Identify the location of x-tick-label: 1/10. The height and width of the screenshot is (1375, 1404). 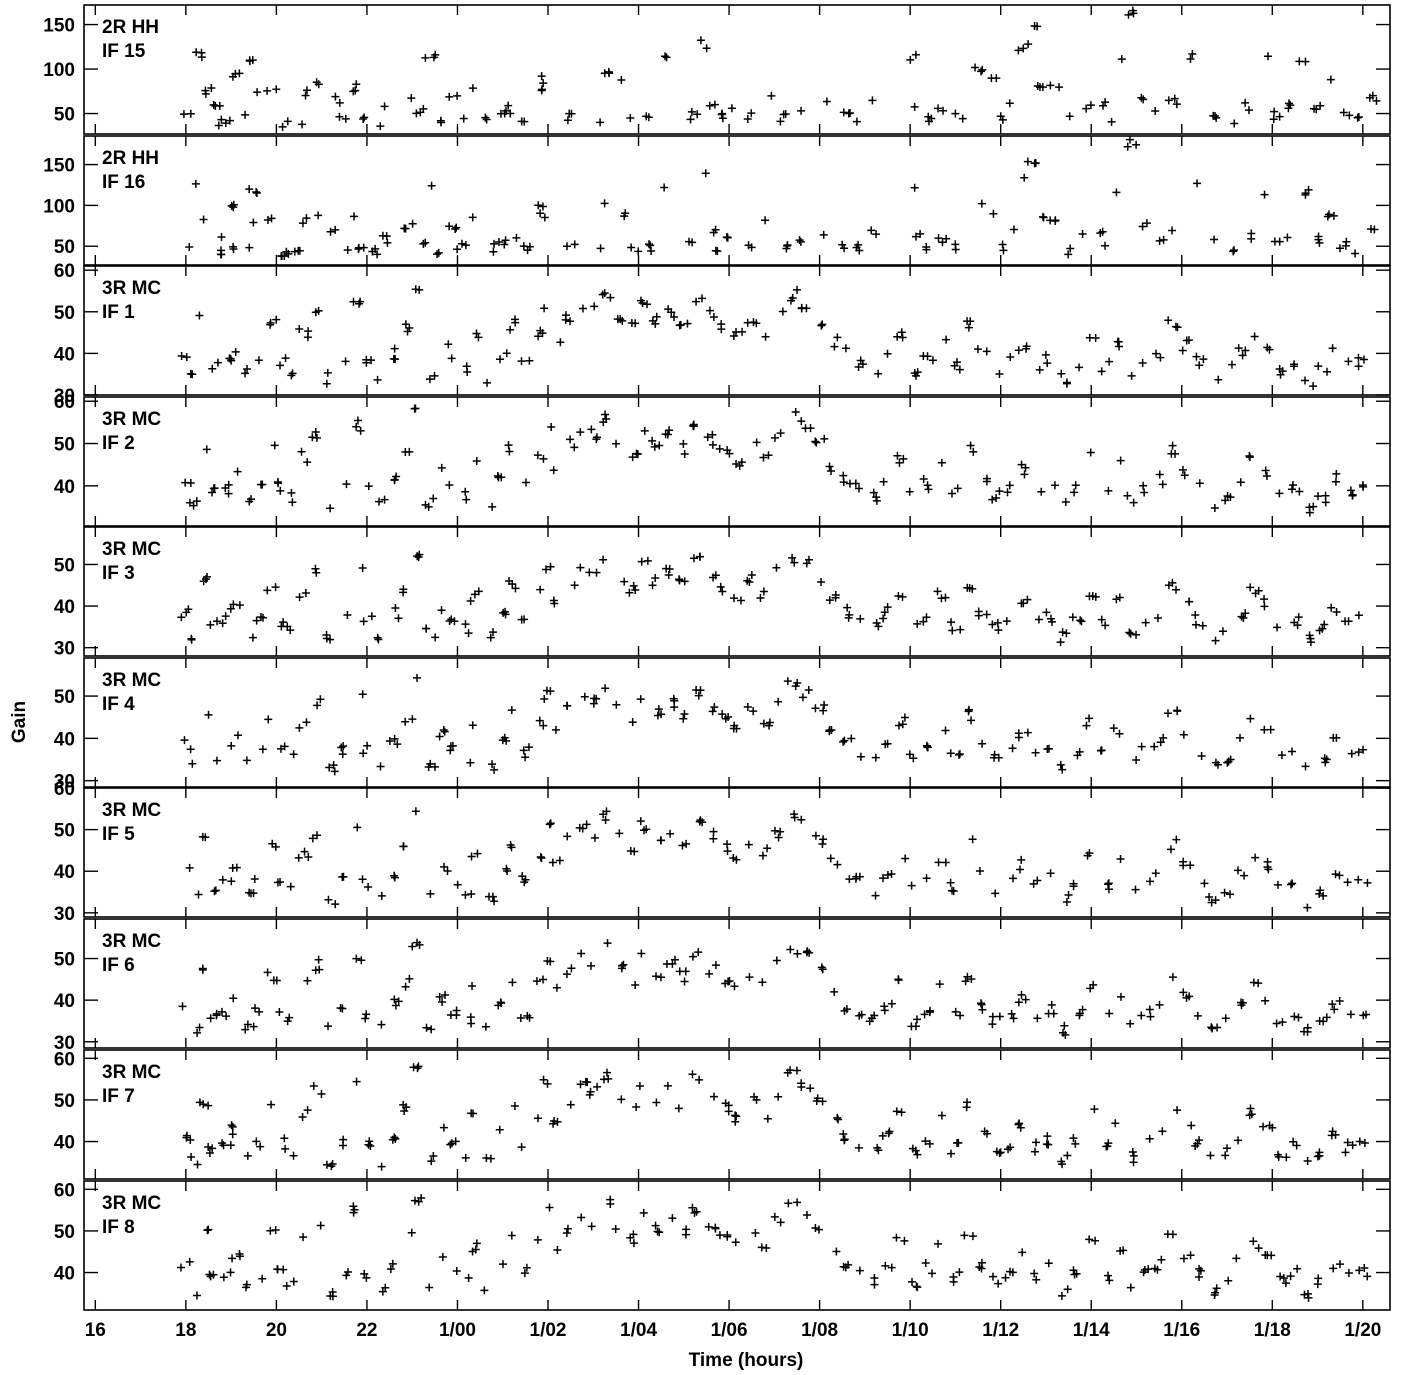
(910, 1330).